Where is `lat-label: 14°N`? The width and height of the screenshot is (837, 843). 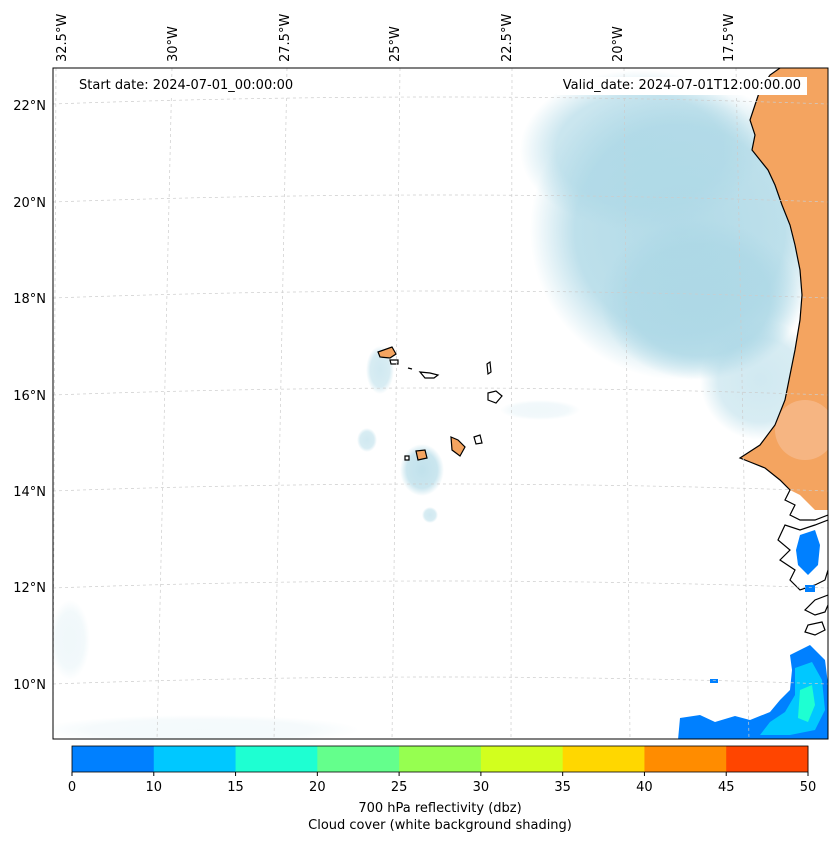
lat-label: 14°N is located at coordinates (29, 492).